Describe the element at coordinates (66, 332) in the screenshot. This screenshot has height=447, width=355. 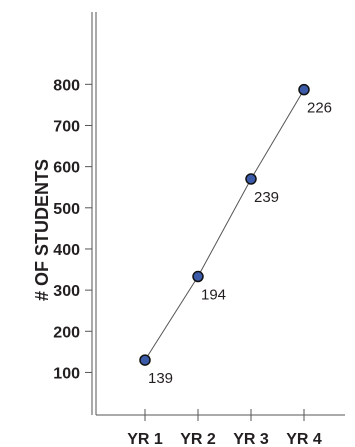
I see `y-tick-label: 200` at that location.